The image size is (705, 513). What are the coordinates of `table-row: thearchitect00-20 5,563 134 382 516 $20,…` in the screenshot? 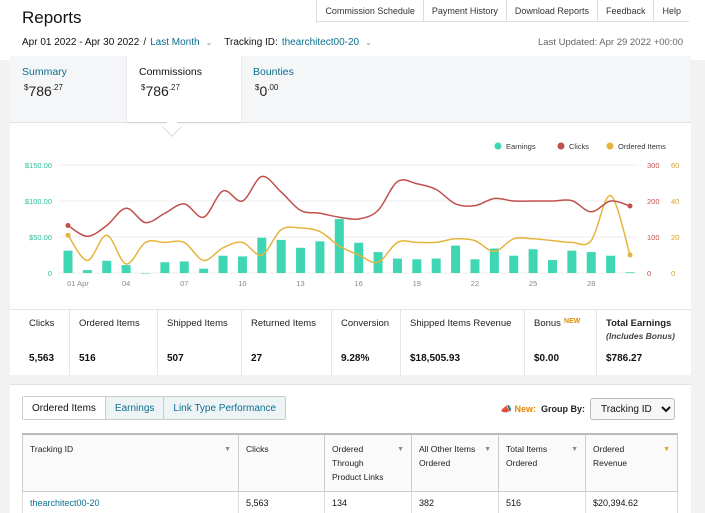 It's located at (350, 502).